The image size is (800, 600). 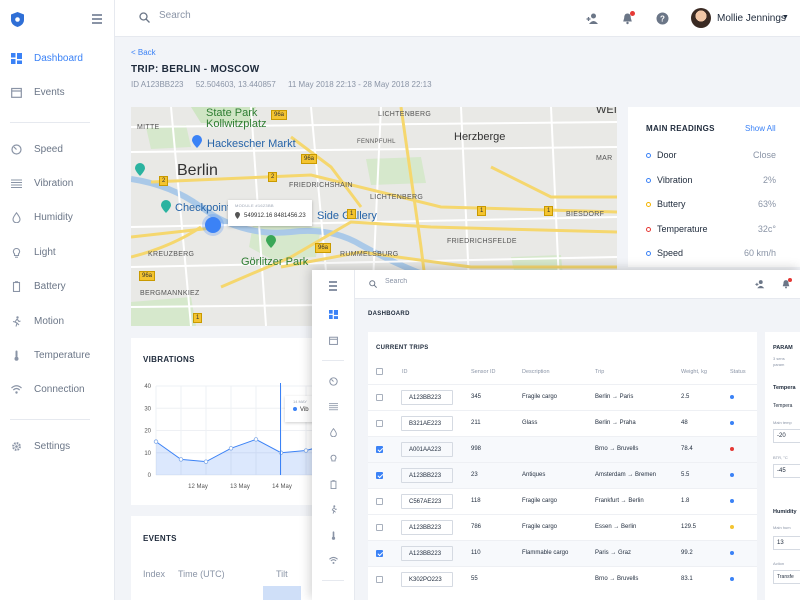 I want to click on weight-cell: 129.5, so click(x=689, y=527).